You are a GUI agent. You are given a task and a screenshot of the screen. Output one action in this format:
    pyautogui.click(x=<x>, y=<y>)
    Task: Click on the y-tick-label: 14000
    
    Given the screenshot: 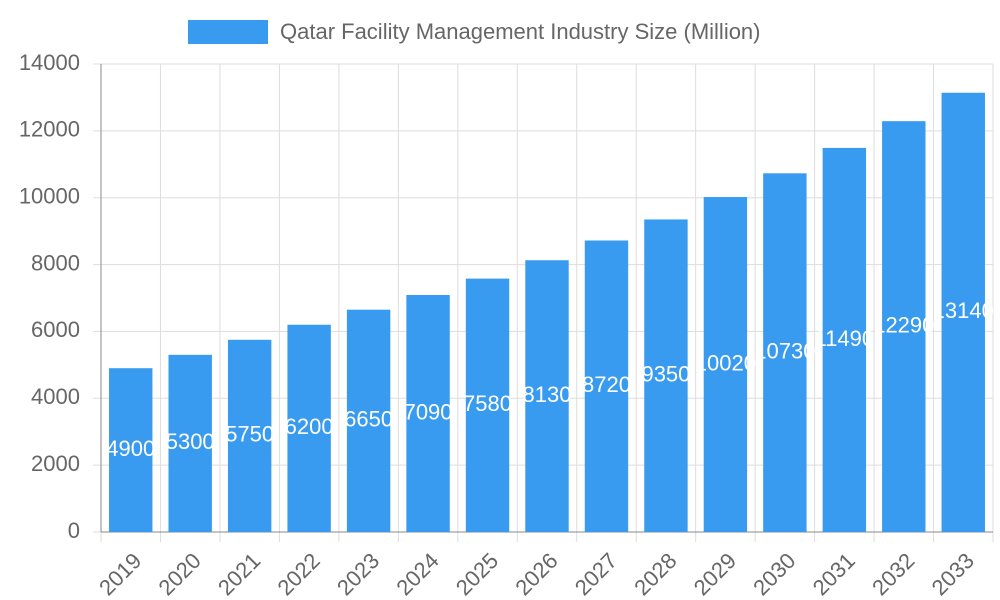 What is the action you would take?
    pyautogui.click(x=49, y=62)
    